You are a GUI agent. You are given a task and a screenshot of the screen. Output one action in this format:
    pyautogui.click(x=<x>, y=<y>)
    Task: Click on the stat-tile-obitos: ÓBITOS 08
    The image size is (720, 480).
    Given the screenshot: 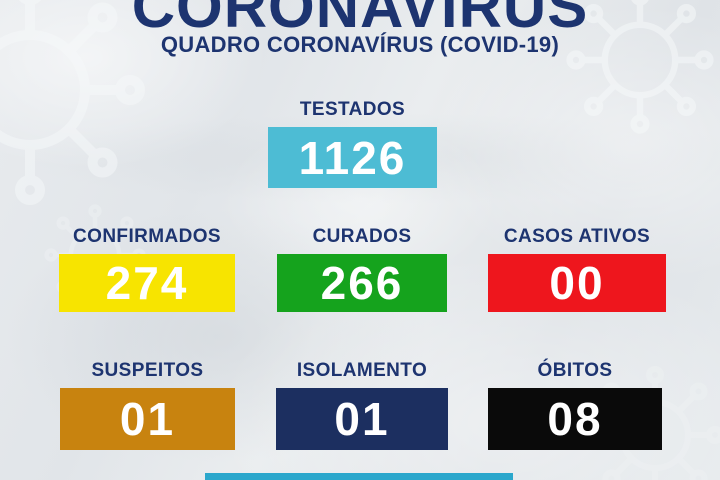 What is the action you would take?
    pyautogui.click(x=575, y=405)
    